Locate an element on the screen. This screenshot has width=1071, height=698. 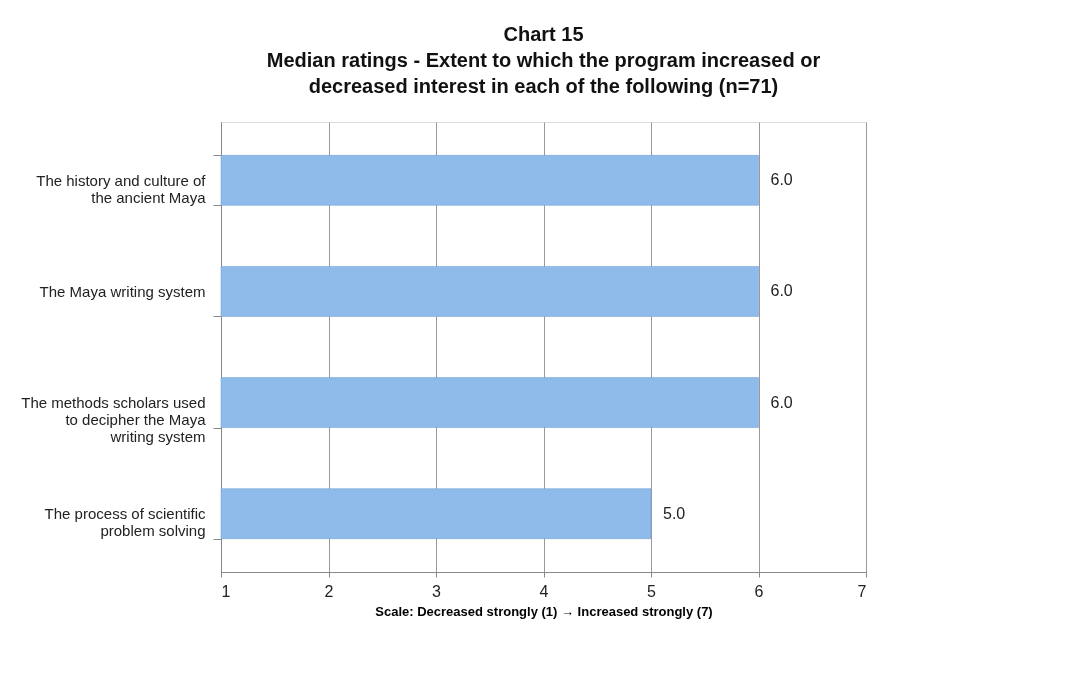
x-tick-label: 5 is located at coordinates (652, 591).